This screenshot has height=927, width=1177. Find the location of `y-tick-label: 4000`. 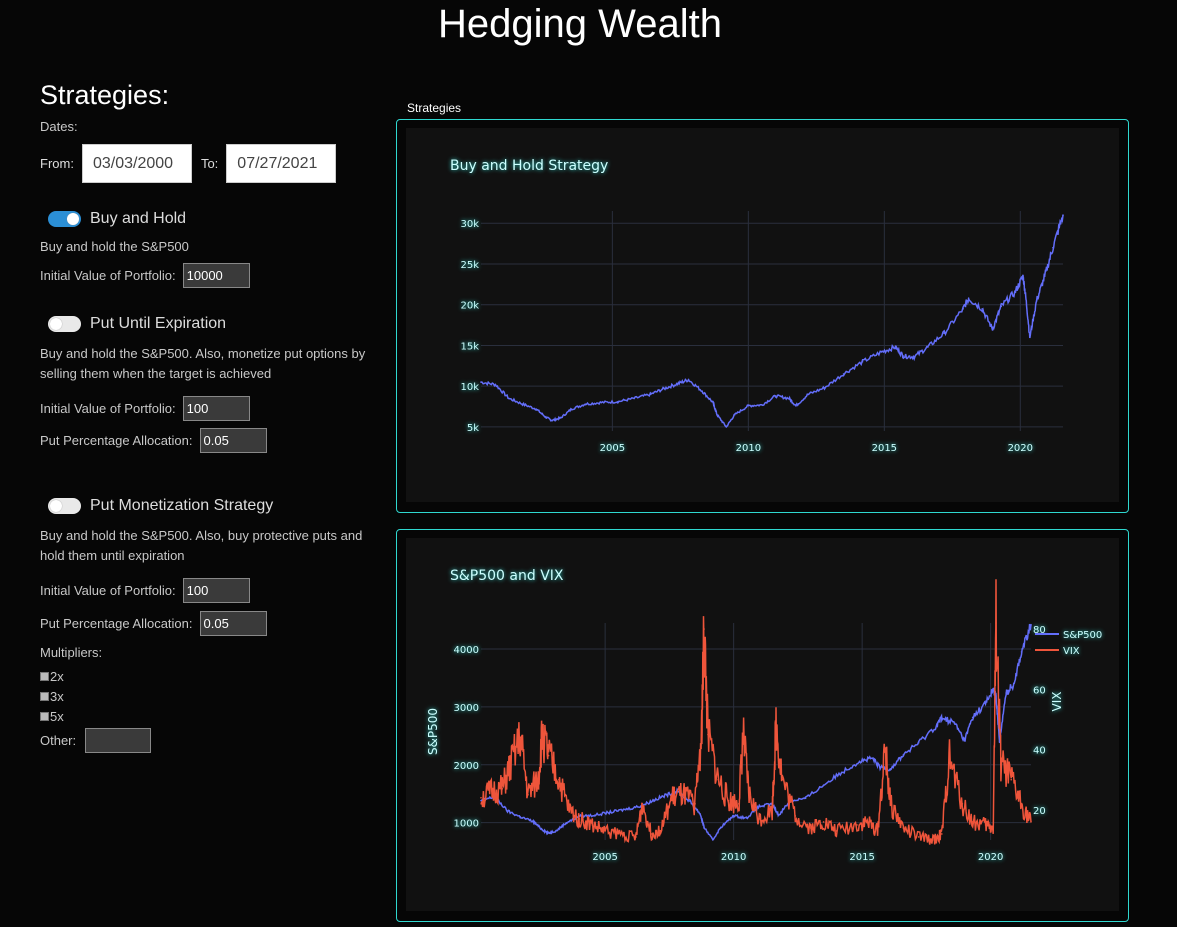

y-tick-label: 4000 is located at coordinates (466, 650).